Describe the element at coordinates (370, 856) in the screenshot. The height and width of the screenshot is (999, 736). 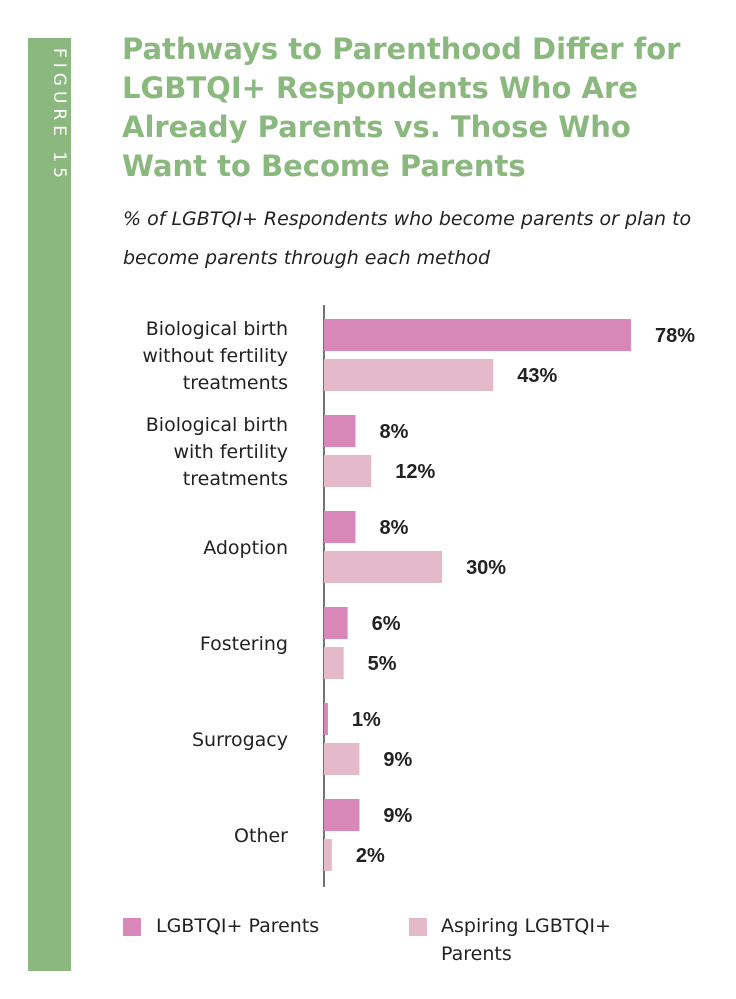
I see `value-label-aspiring-5: 2%` at that location.